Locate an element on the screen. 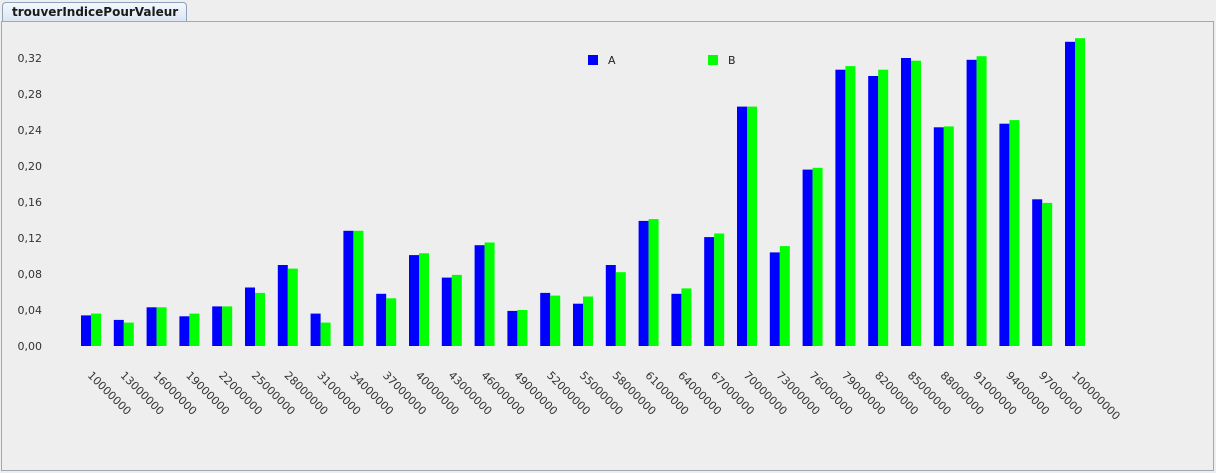 Image resolution: width=1216 pixels, height=473 pixels. tab-strip: trouverIndicePourValeur is located at coordinates (608, 11).